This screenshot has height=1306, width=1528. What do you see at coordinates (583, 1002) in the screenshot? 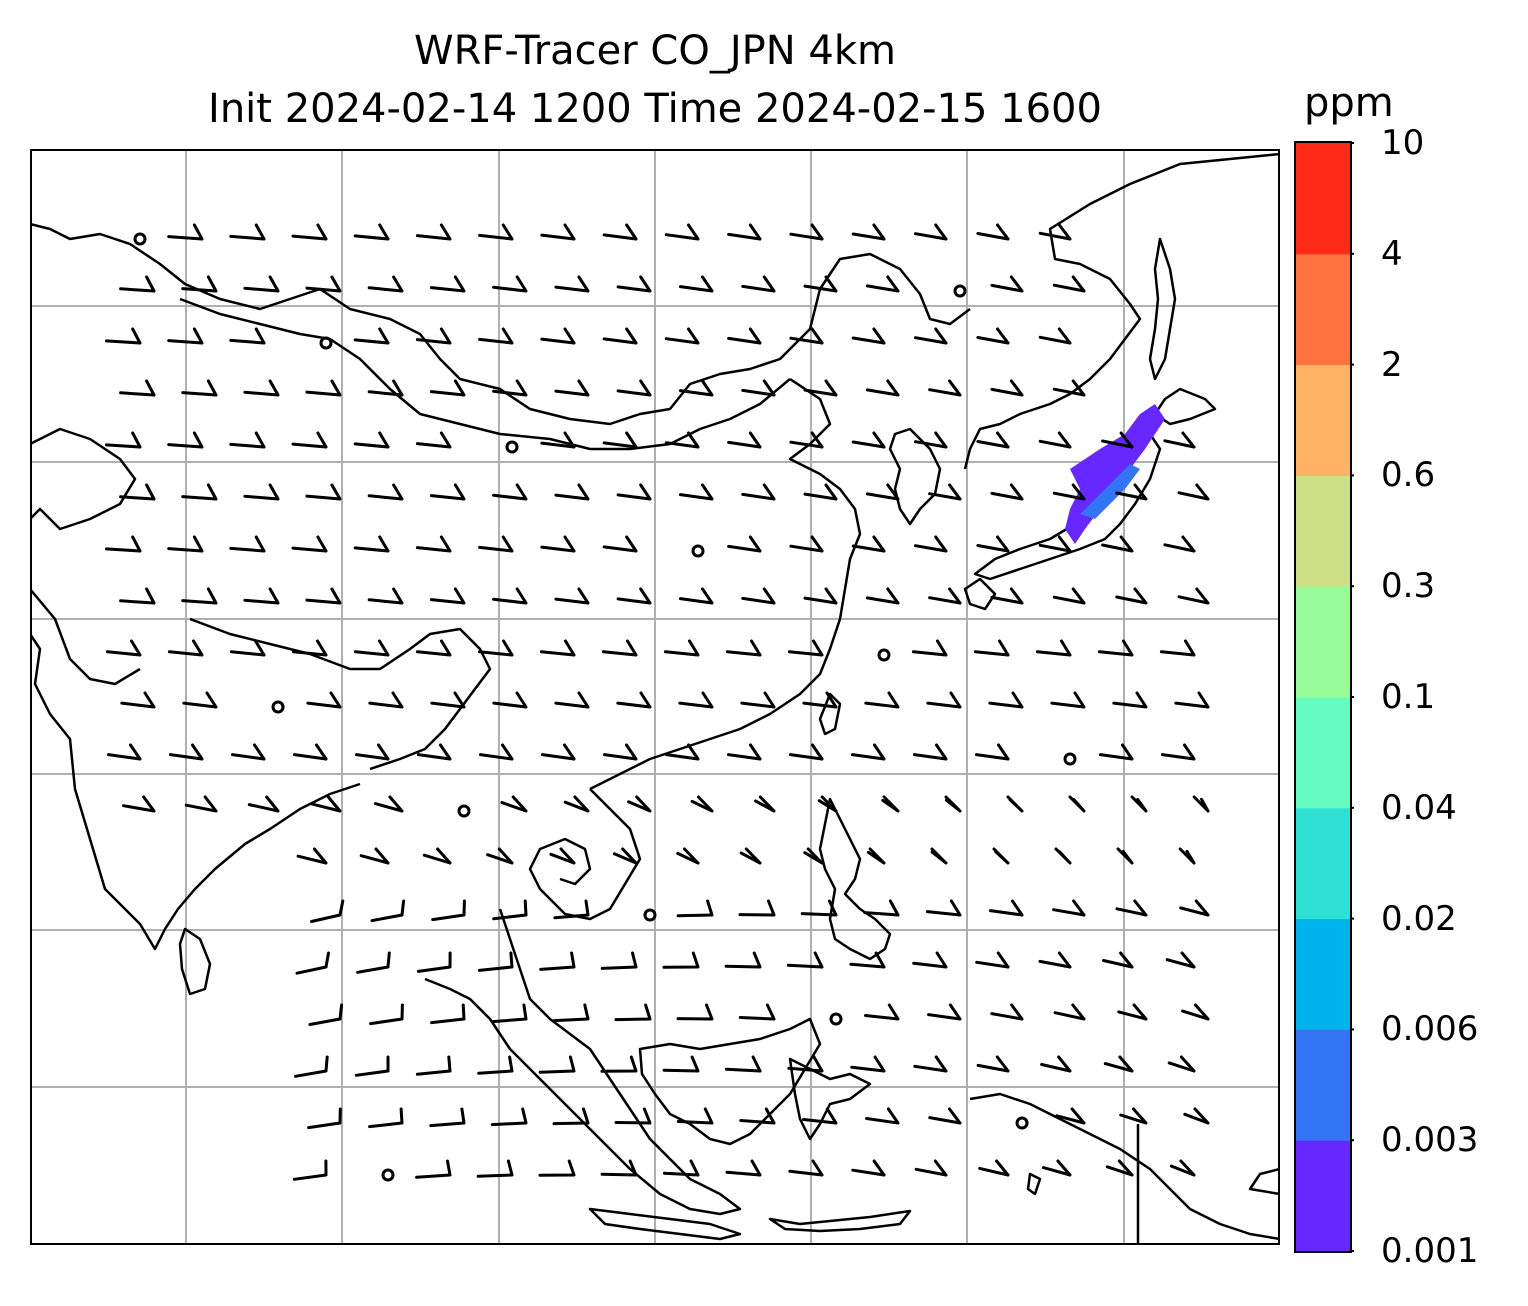
I see `coastline-indochina` at bounding box center [583, 1002].